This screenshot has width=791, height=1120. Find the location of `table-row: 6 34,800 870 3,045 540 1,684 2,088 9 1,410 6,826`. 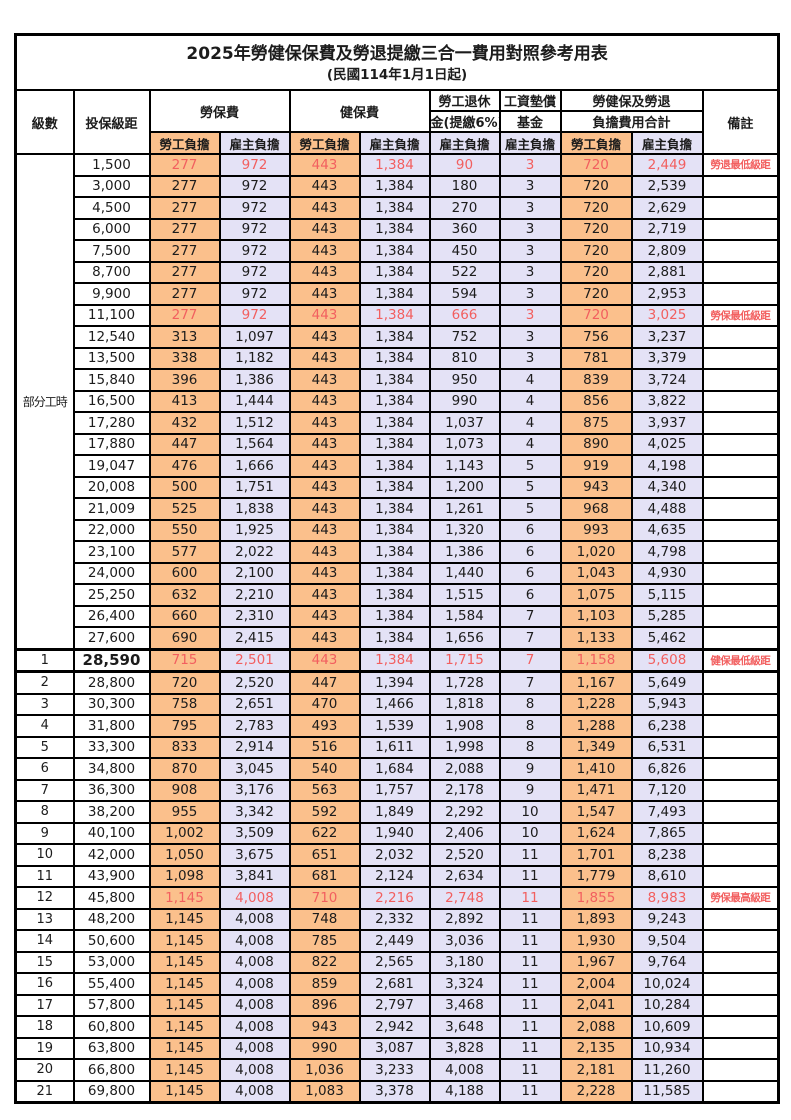

table-row: 6 34,800 870 3,045 540 1,684 2,088 9 1,410 6,826 is located at coordinates (397, 769).